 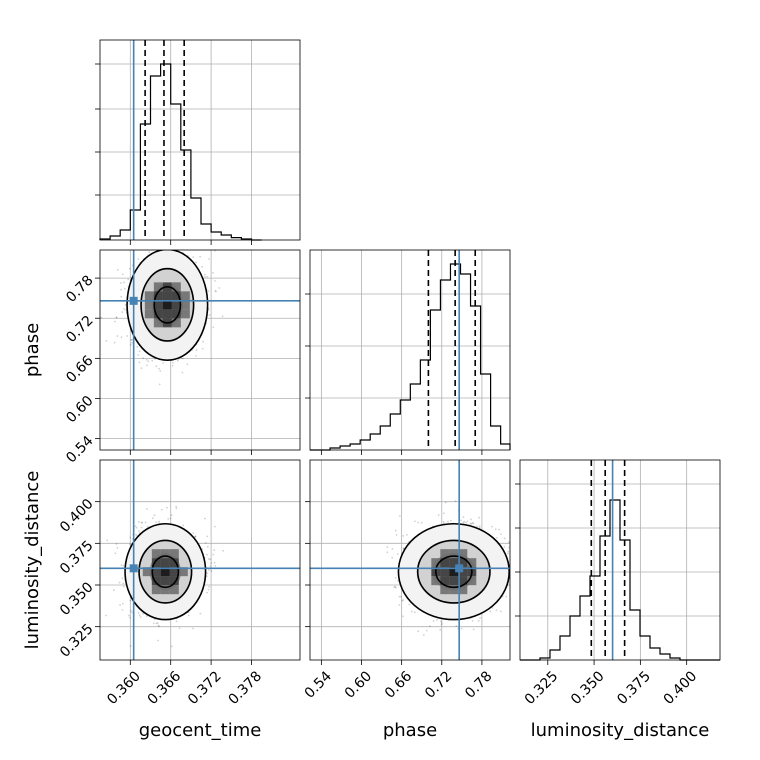 What do you see at coordinates (620, 580) in the screenshot?
I see `hist-step-luminosity_distance` at bounding box center [620, 580].